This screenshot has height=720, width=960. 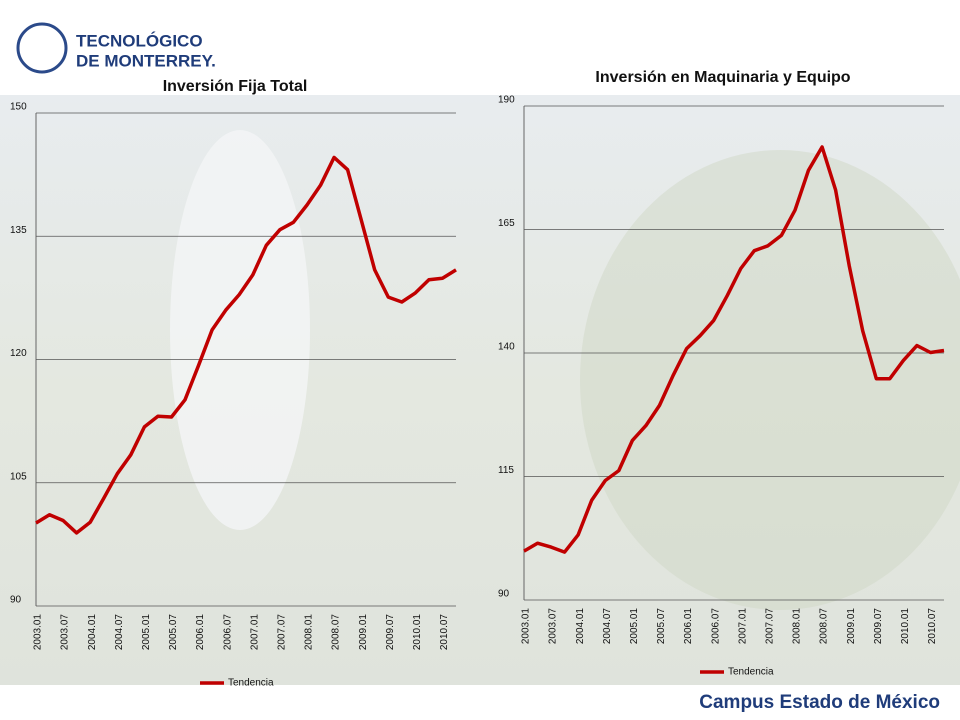 What do you see at coordinates (819, 702) in the screenshot?
I see `footer-text: Campus Estado de México` at bounding box center [819, 702].